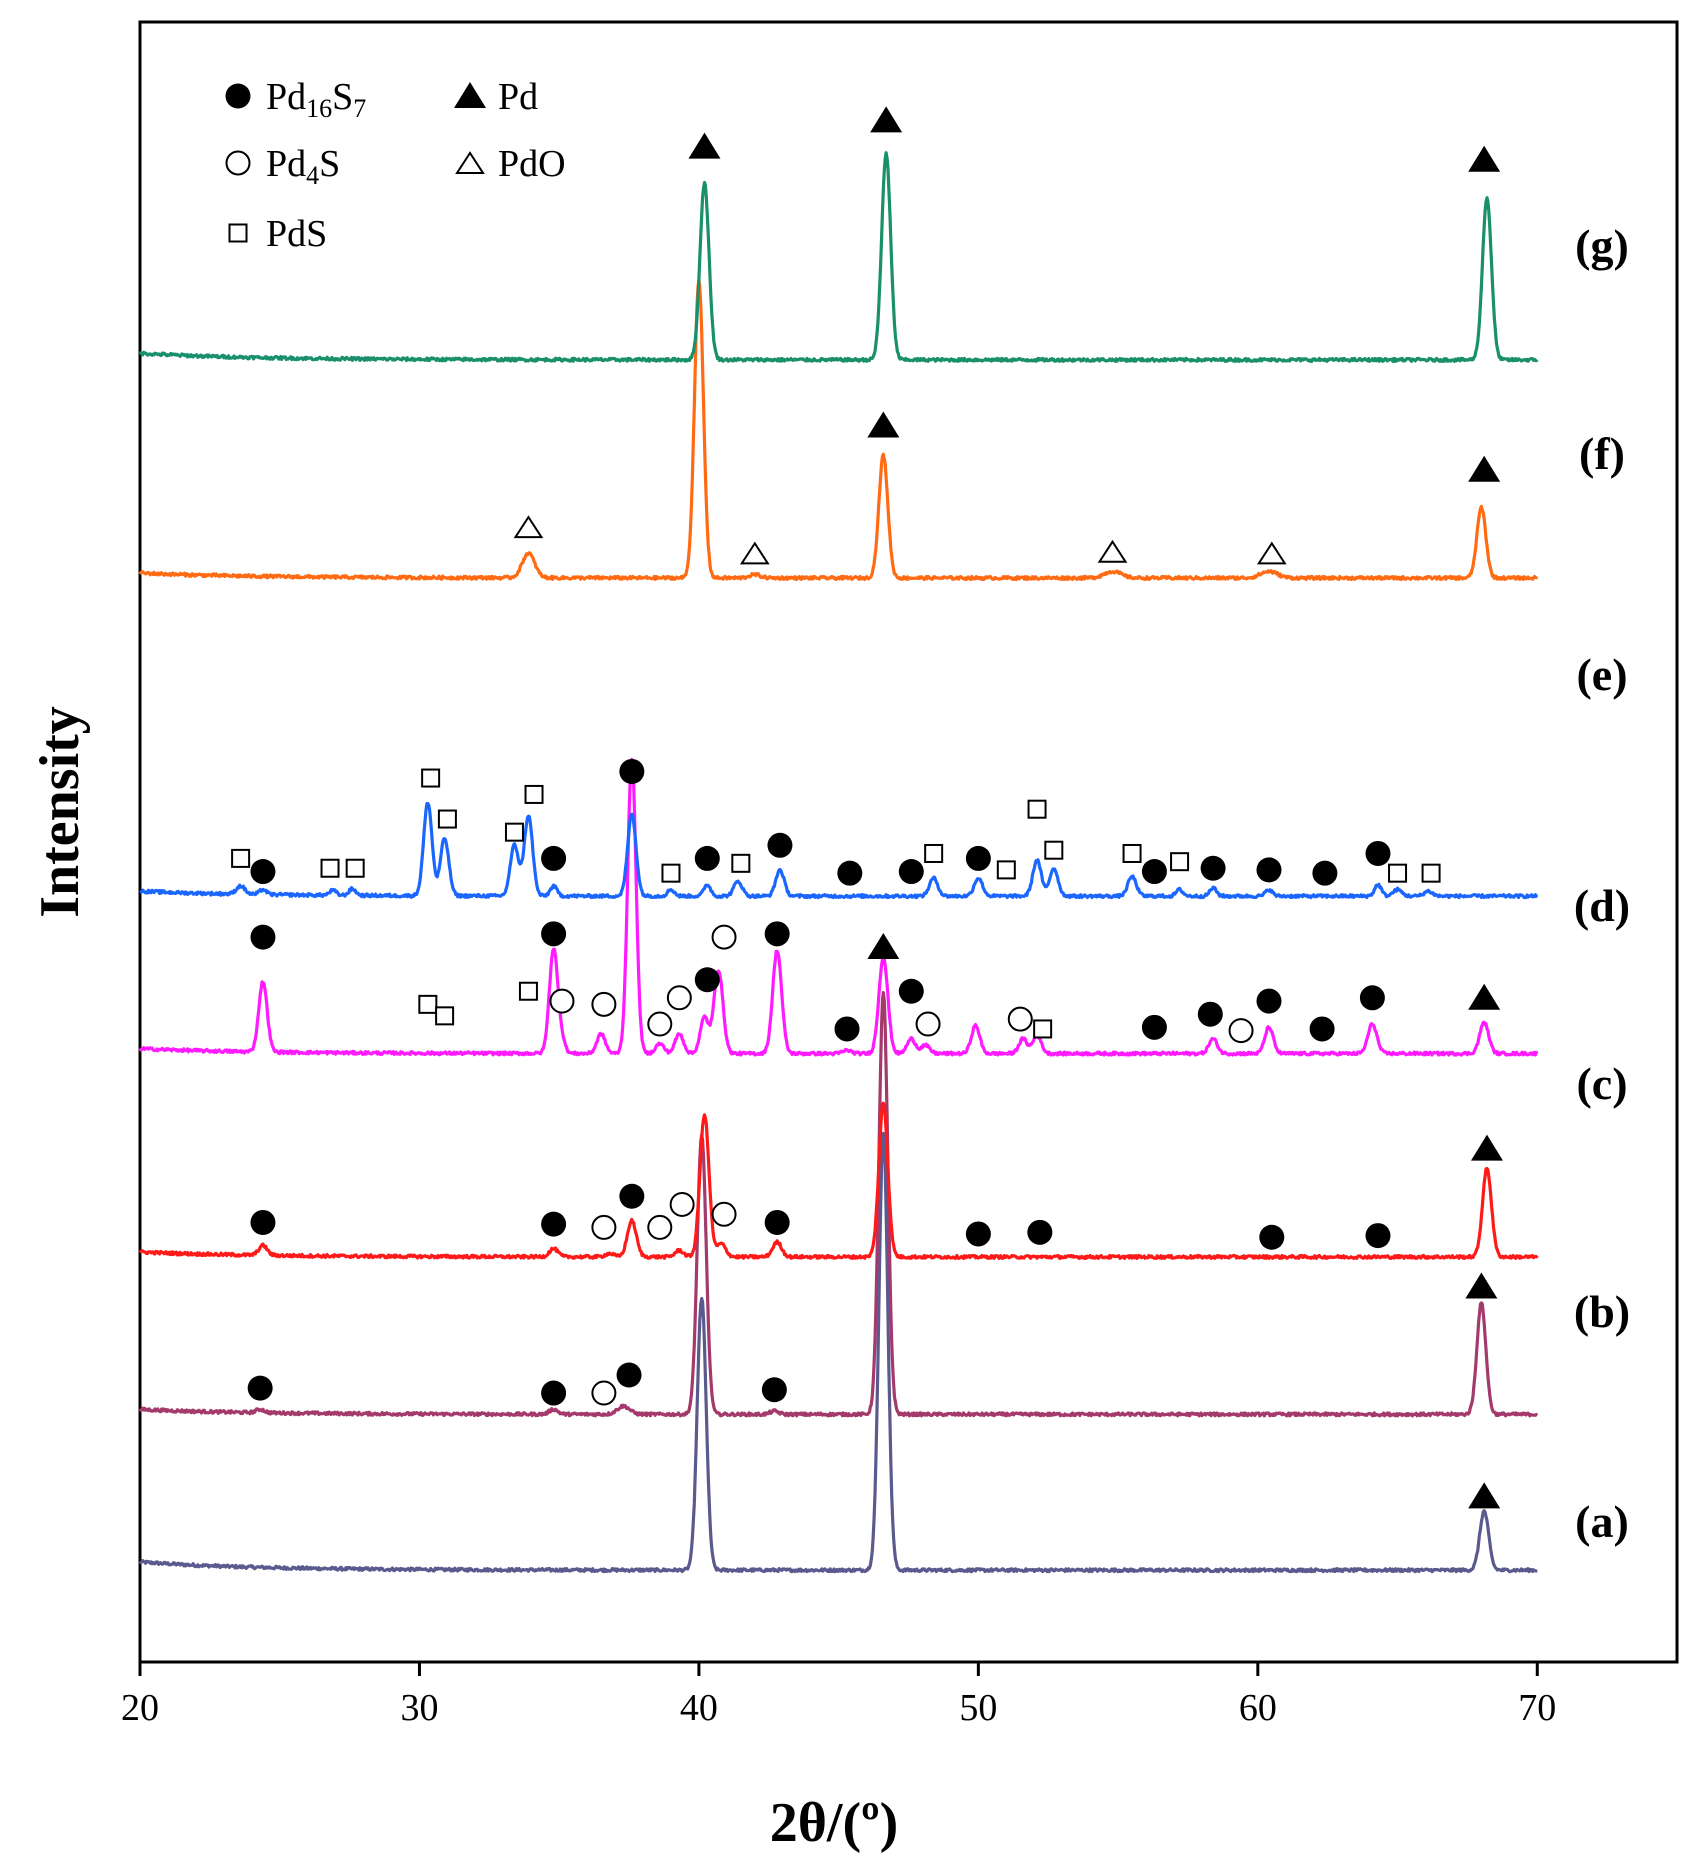  What do you see at coordinates (1601, 674) in the screenshot?
I see `curve-label-e: (e)` at bounding box center [1601, 674].